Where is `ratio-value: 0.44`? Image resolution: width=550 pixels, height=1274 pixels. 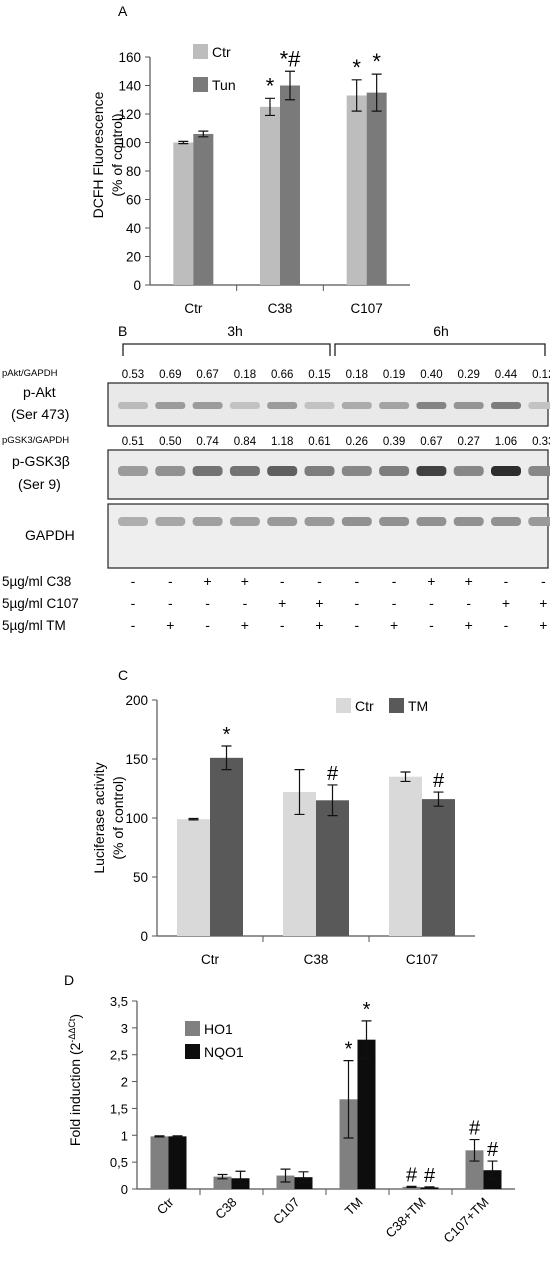 ratio-value: 0.44 is located at coordinates (506, 375).